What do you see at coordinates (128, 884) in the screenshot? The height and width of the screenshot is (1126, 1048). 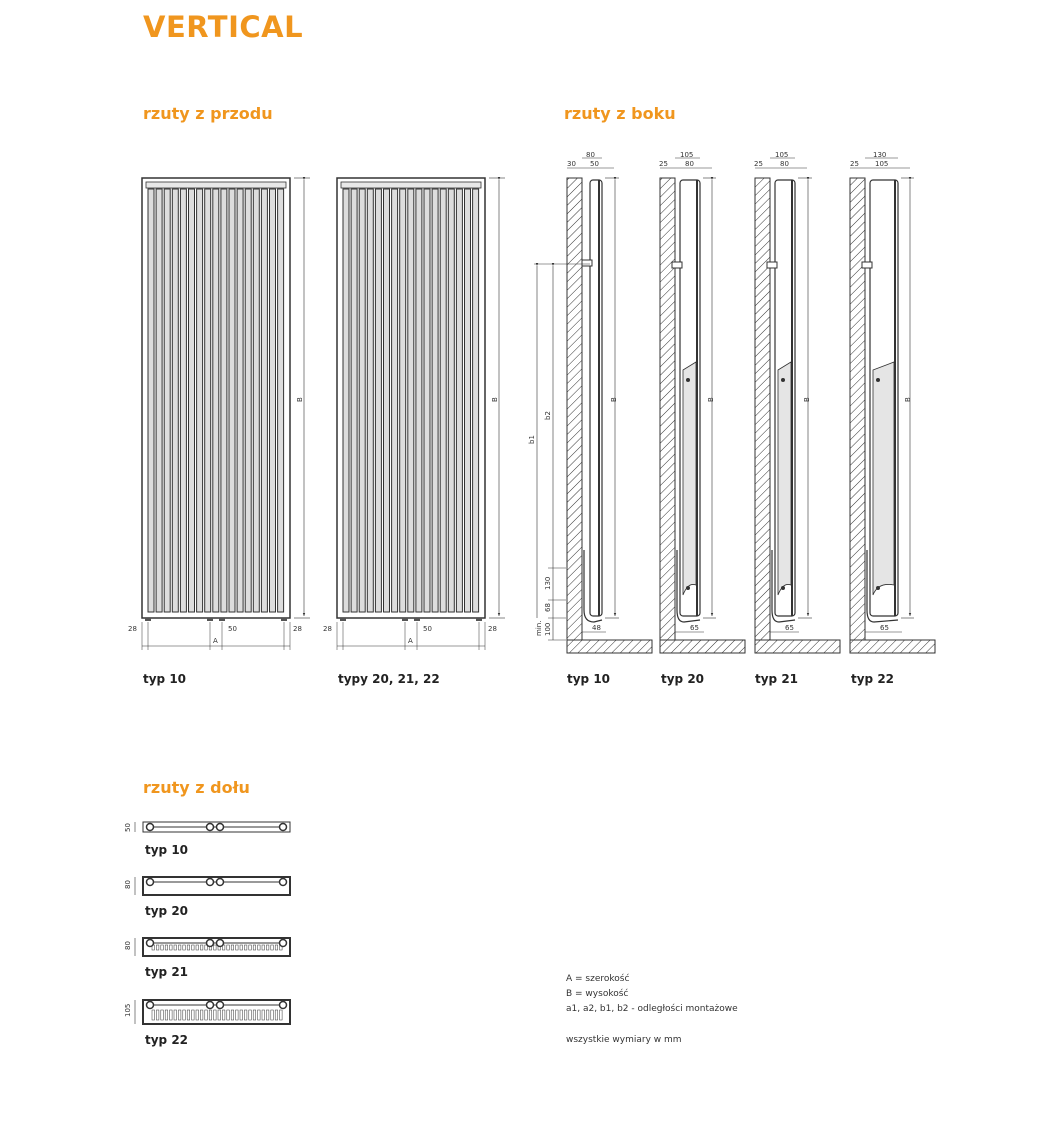 I see `dim-depth: 80` at bounding box center [128, 884].